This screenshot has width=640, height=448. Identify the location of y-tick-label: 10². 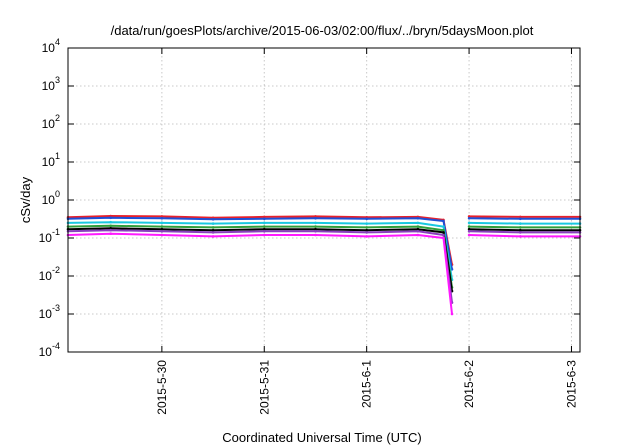
(51, 122).